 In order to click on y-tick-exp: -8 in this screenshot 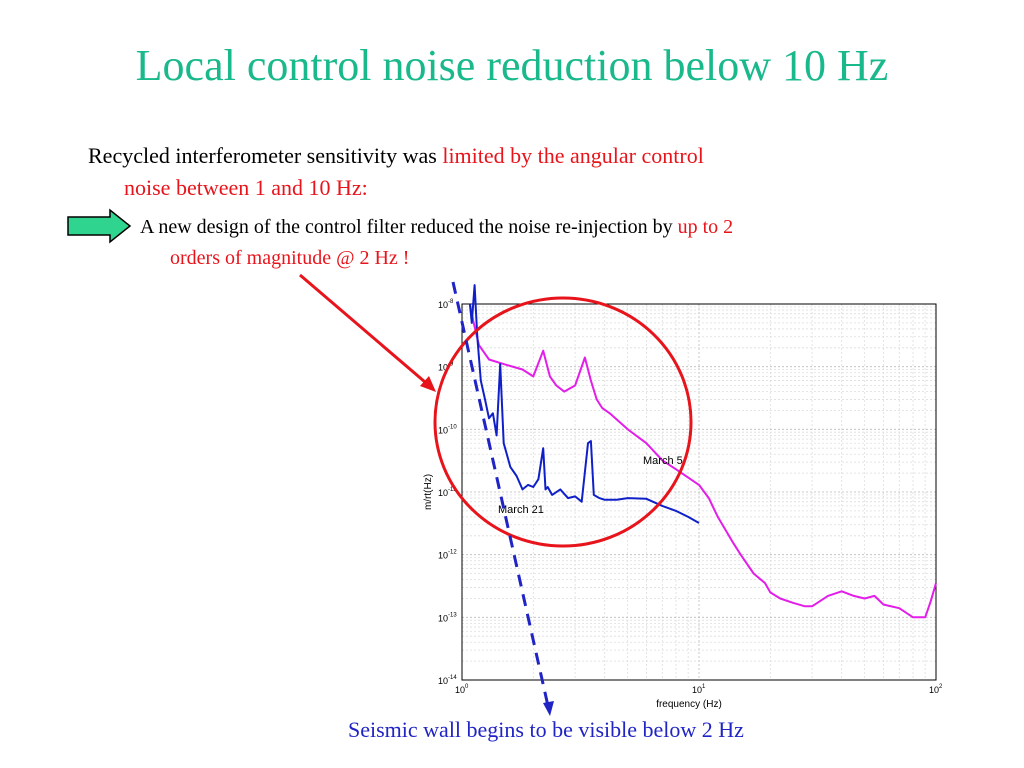, I will do `click(451, 302)`.